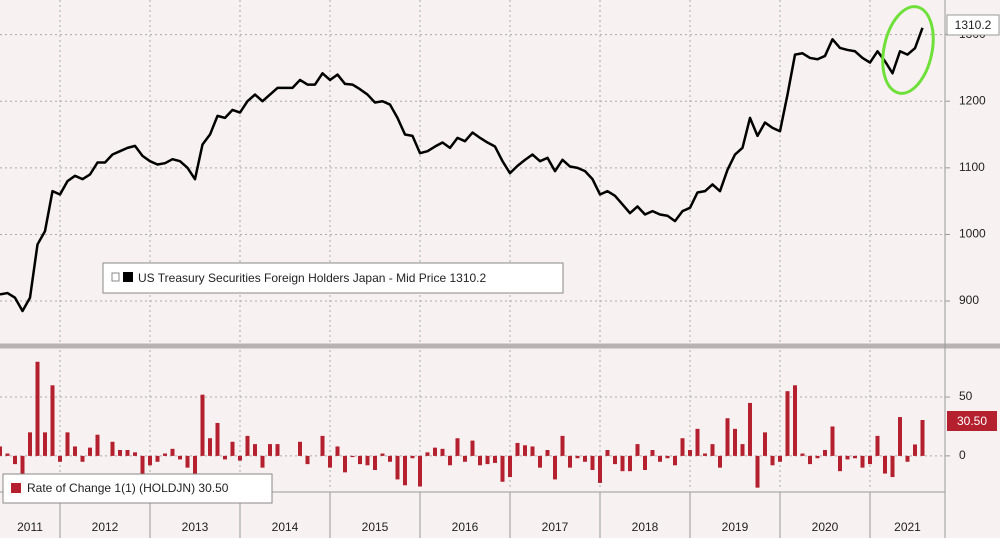 The height and width of the screenshot is (538, 1000). I want to click on x-tick-label: 2015, so click(375, 527).